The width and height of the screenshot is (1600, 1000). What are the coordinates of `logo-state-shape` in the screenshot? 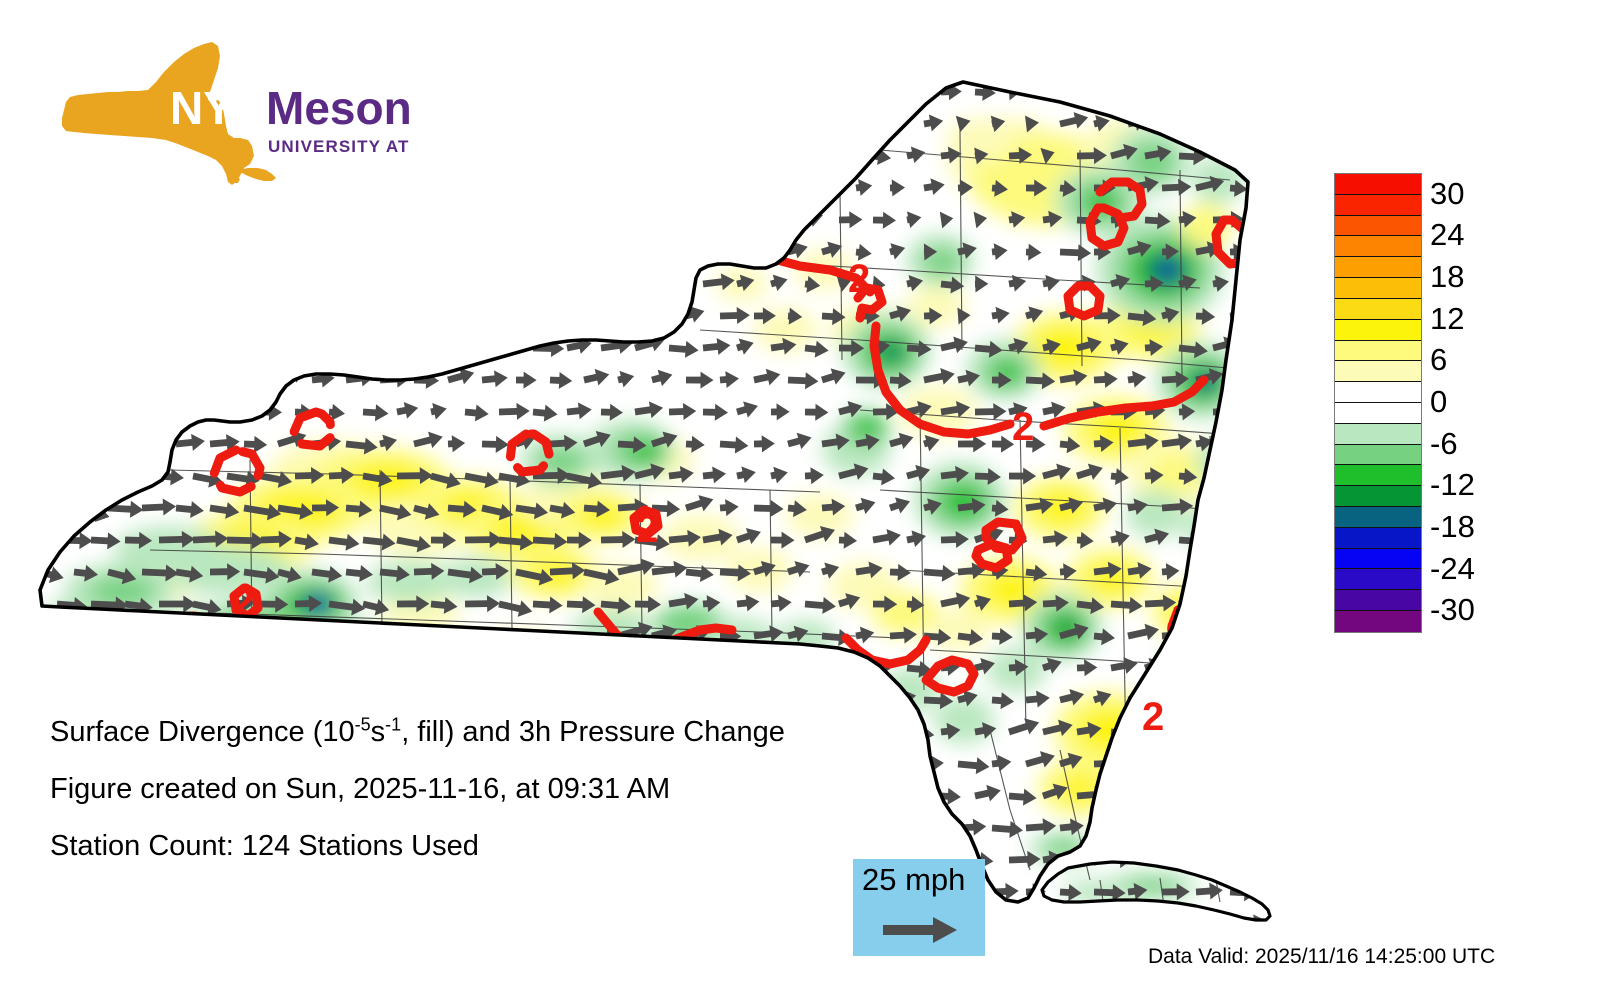 It's located at (169, 113).